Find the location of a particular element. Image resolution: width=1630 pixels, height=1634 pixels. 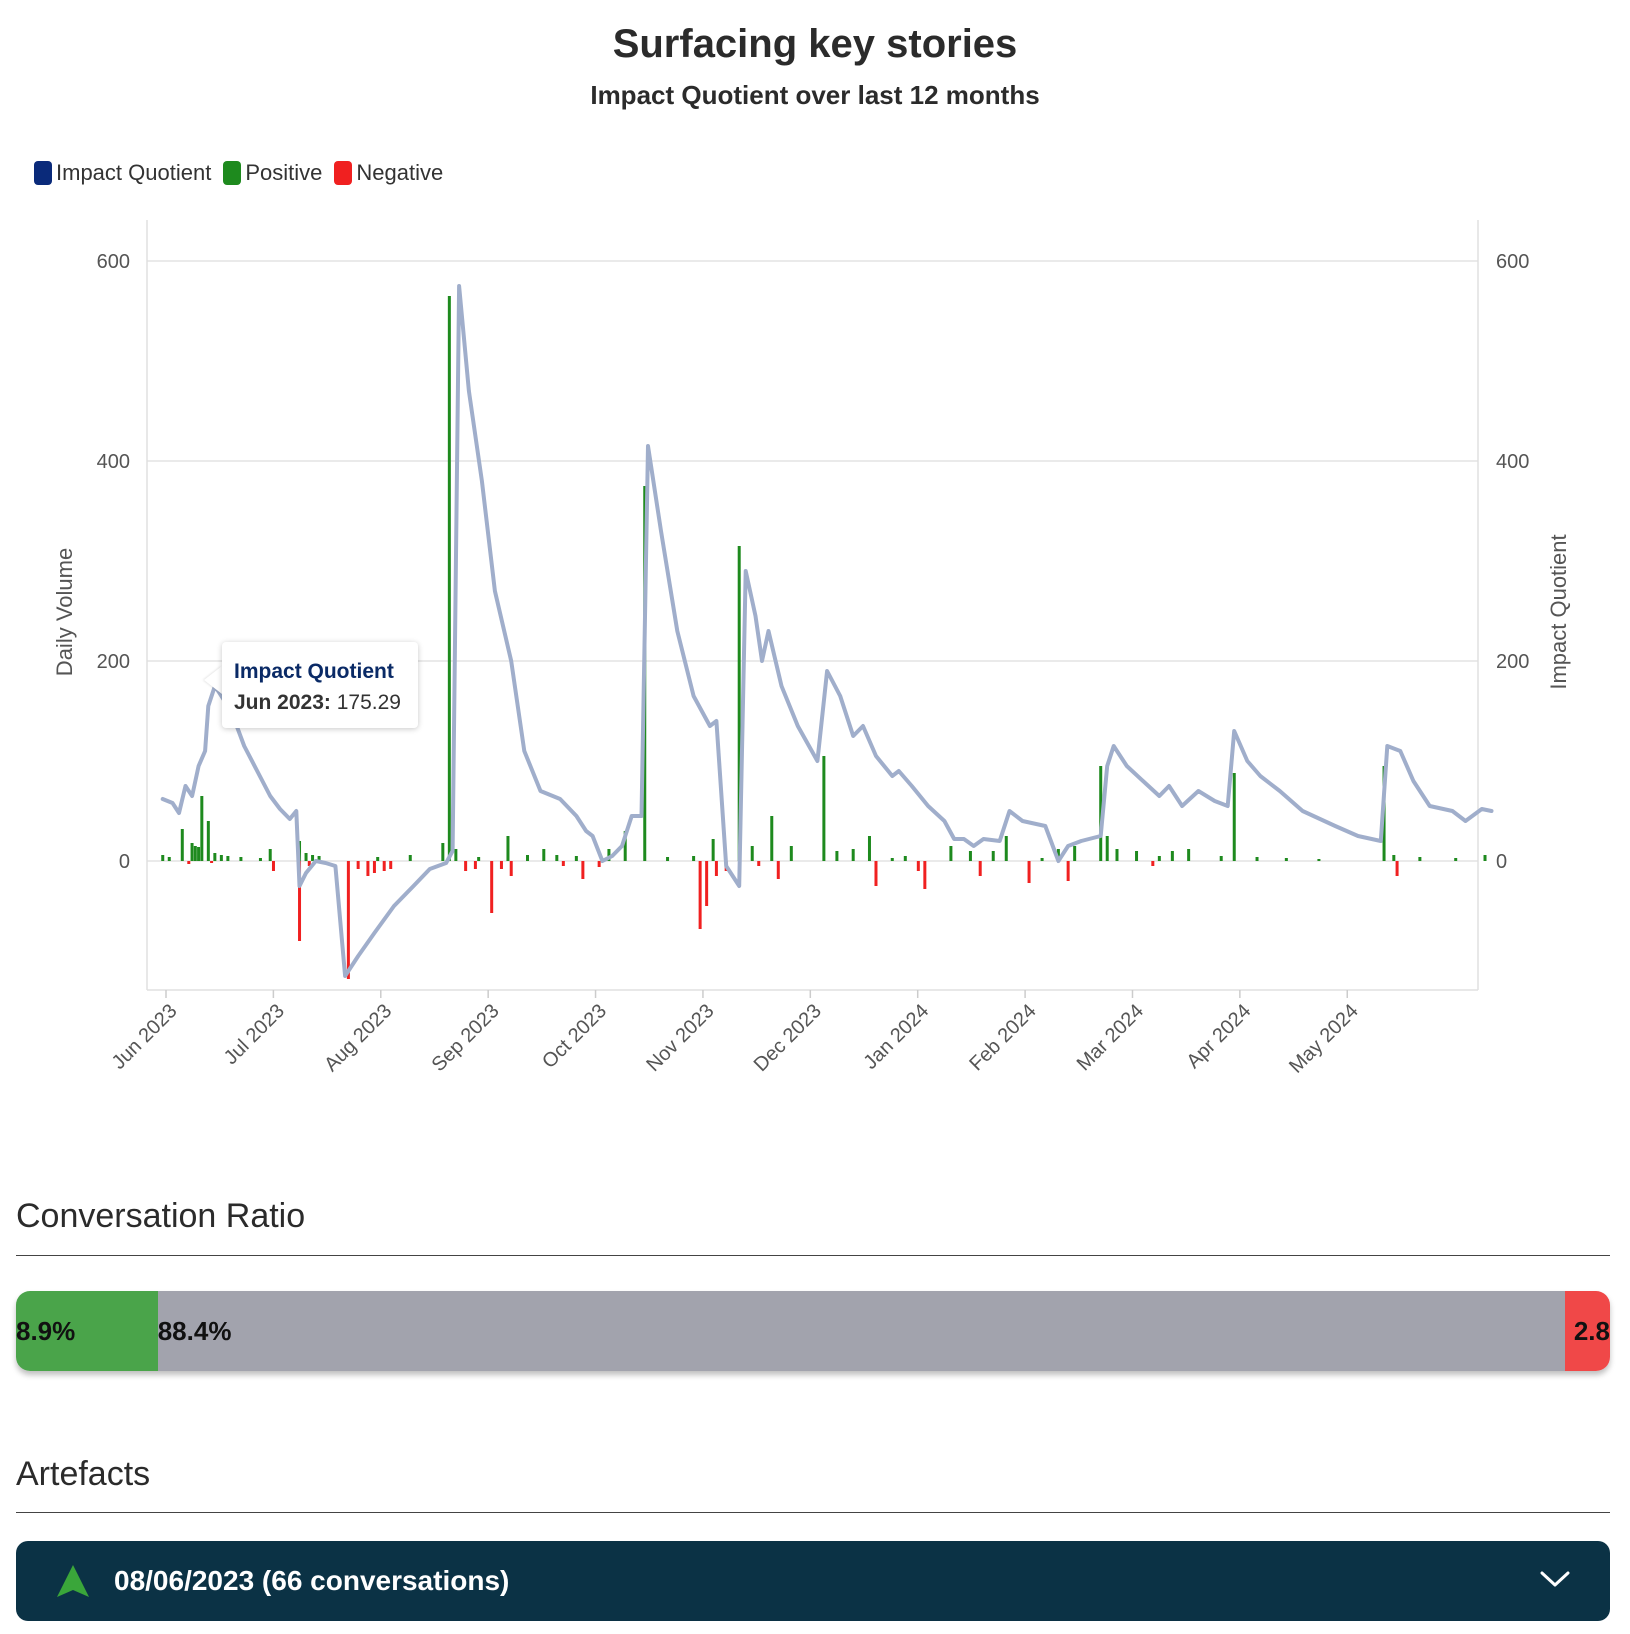

x-tick-label: Aug 2023 is located at coordinates (358, 1038).